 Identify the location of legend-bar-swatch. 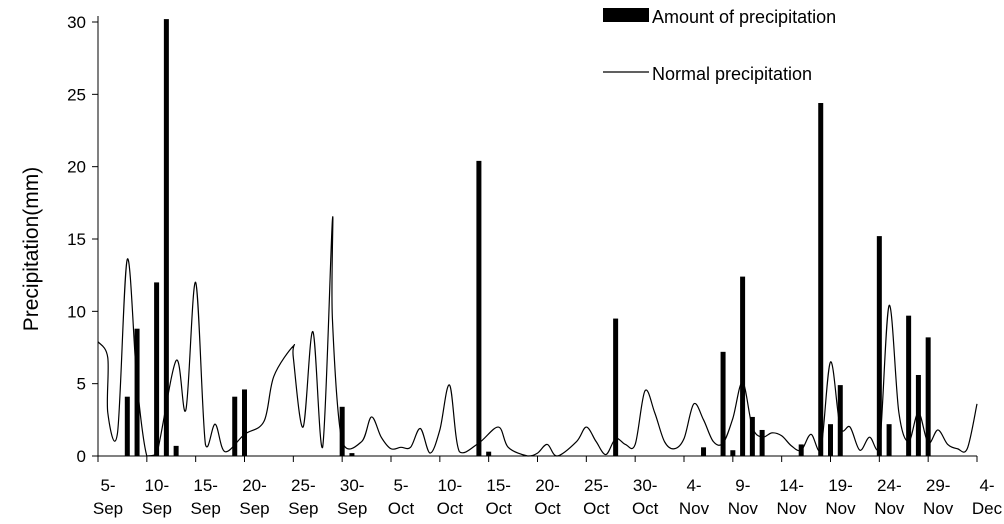
(626, 15).